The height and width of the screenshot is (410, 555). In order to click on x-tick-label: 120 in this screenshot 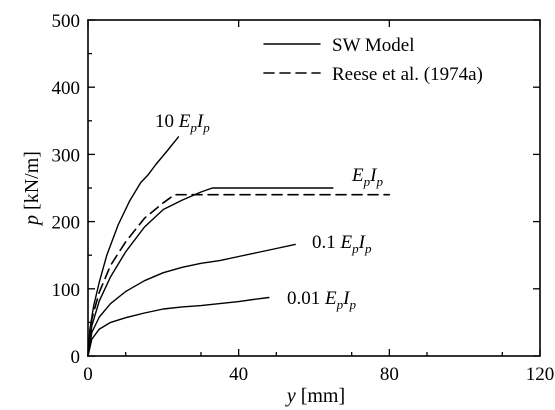, I will do `click(540, 374)`.